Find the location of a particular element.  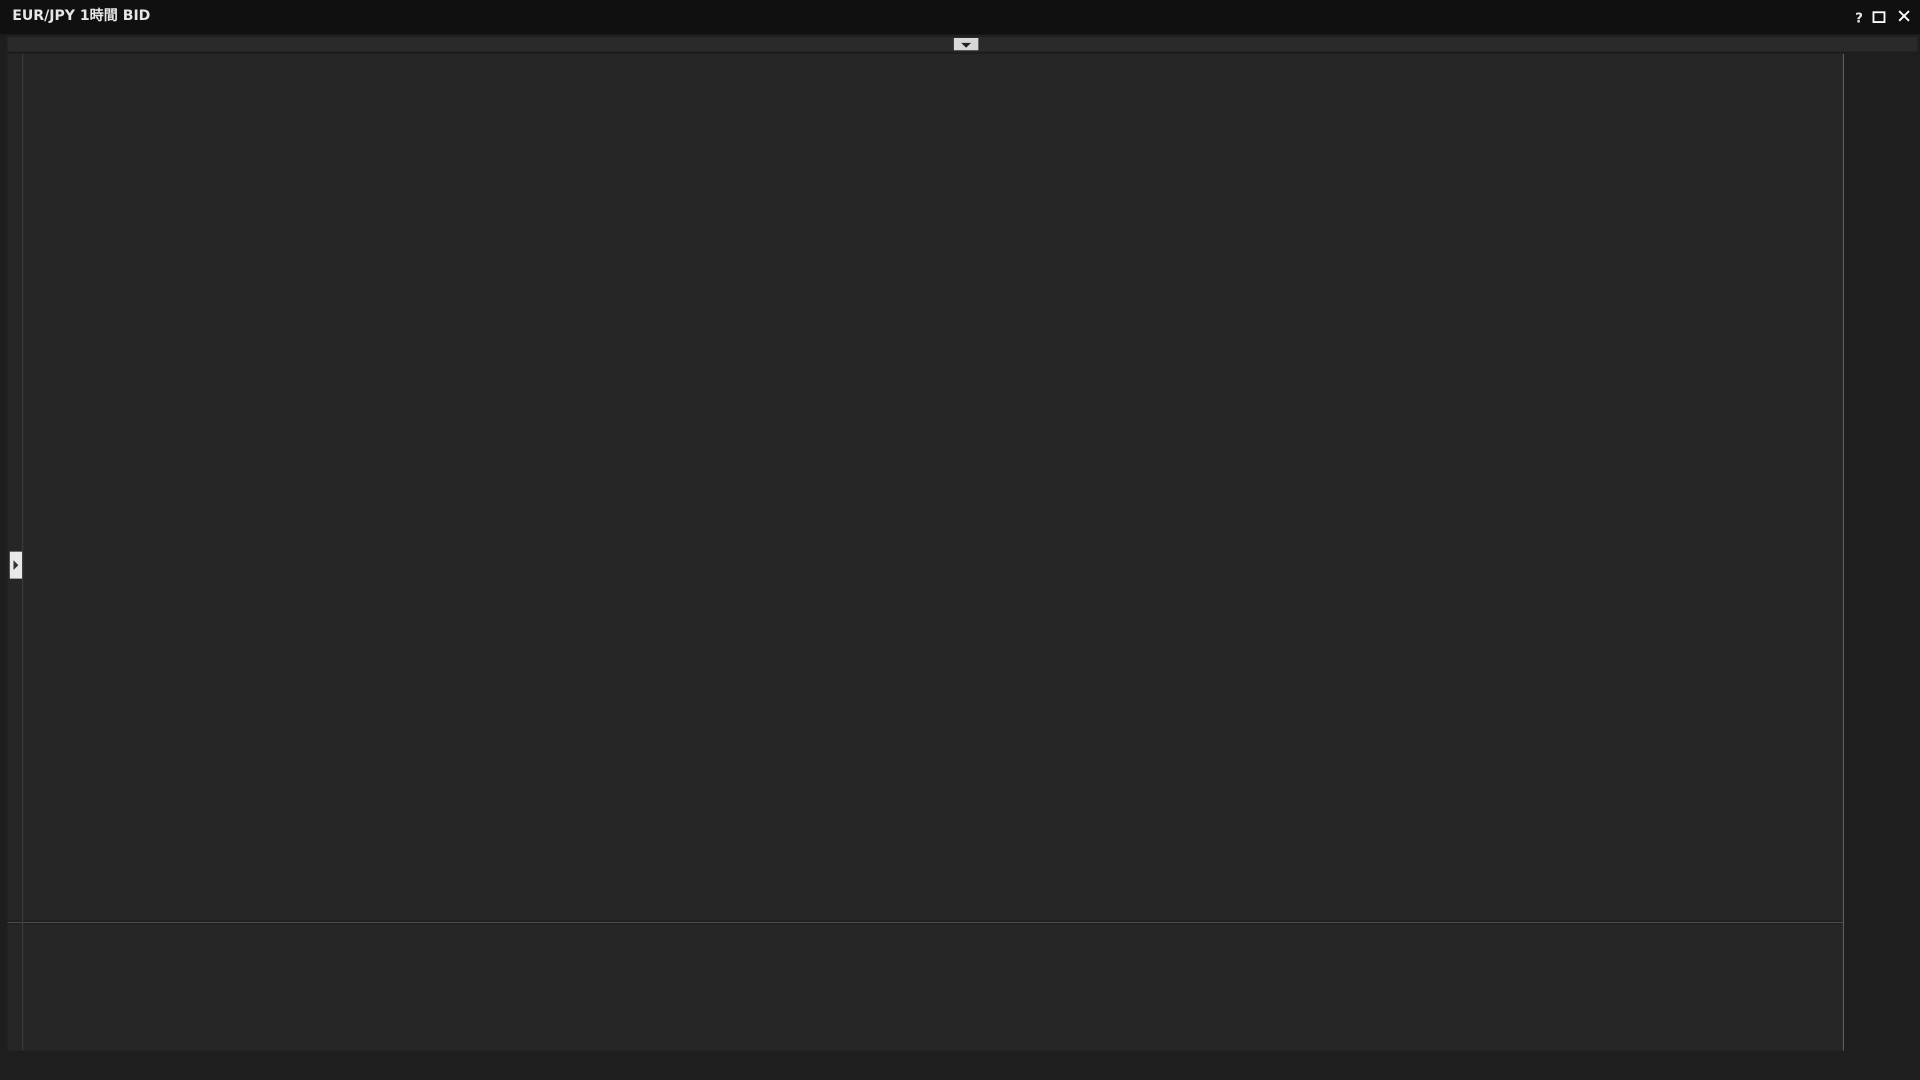

close-button is located at coordinates (1904, 16).